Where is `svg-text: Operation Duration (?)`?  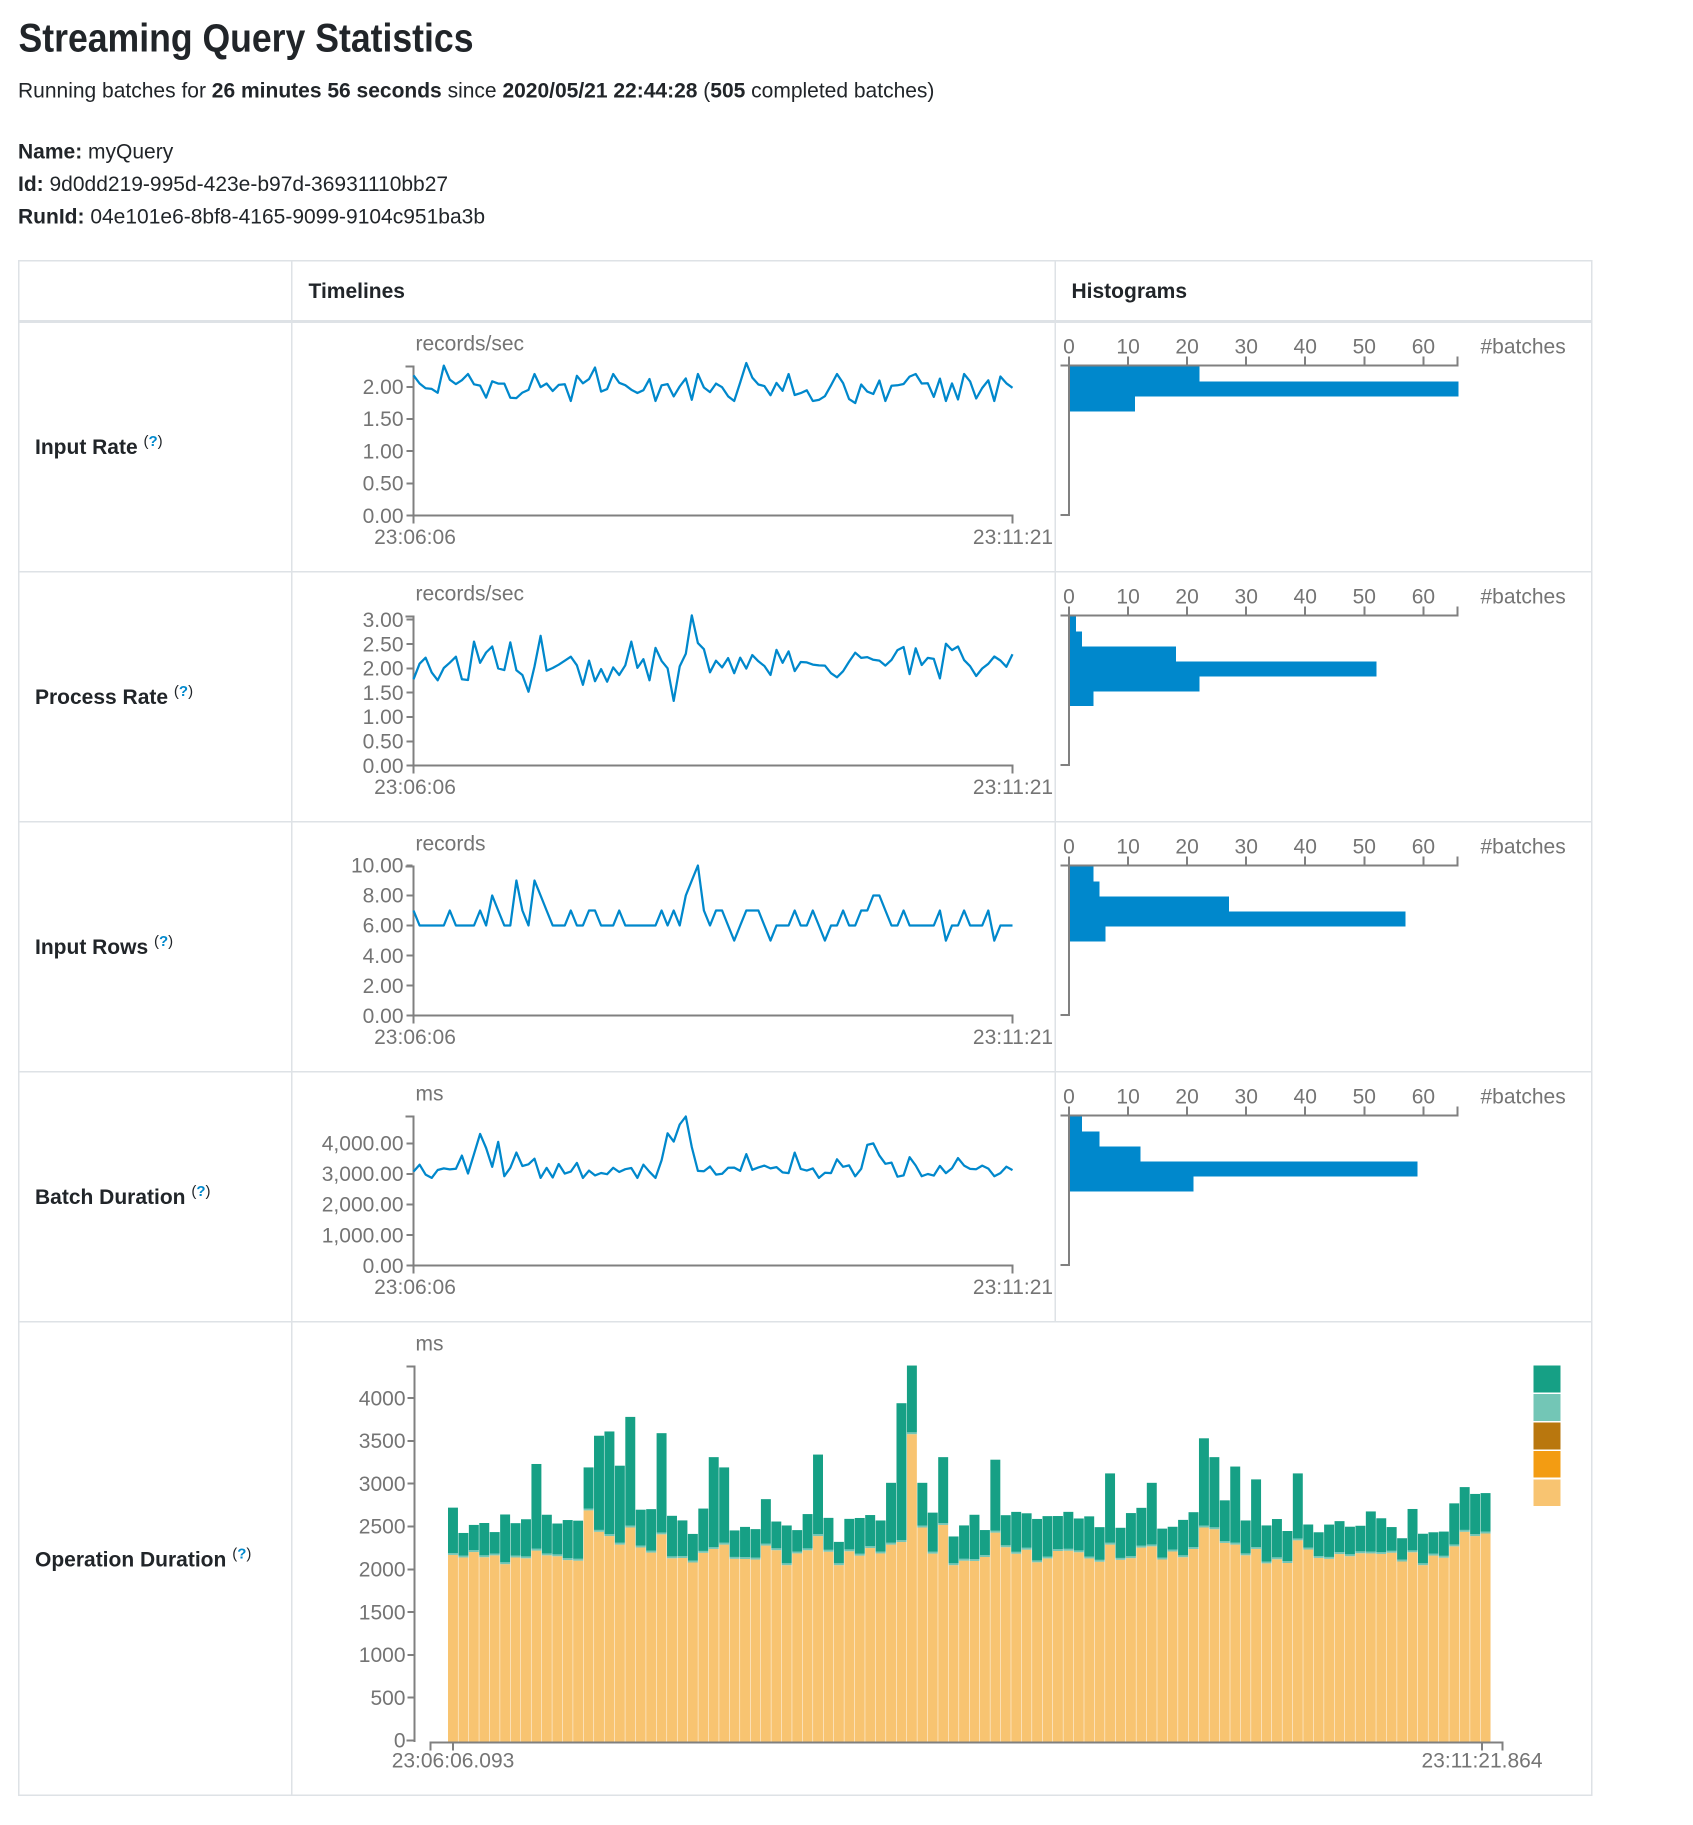
svg-text: Operation Duration (?) is located at coordinates (143, 1559).